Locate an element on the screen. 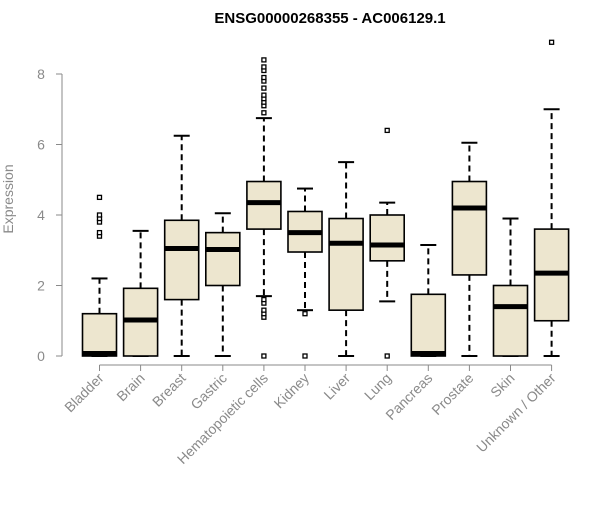 The height and width of the screenshot is (505, 600). y-tick-label: 0 is located at coordinates (41, 356).